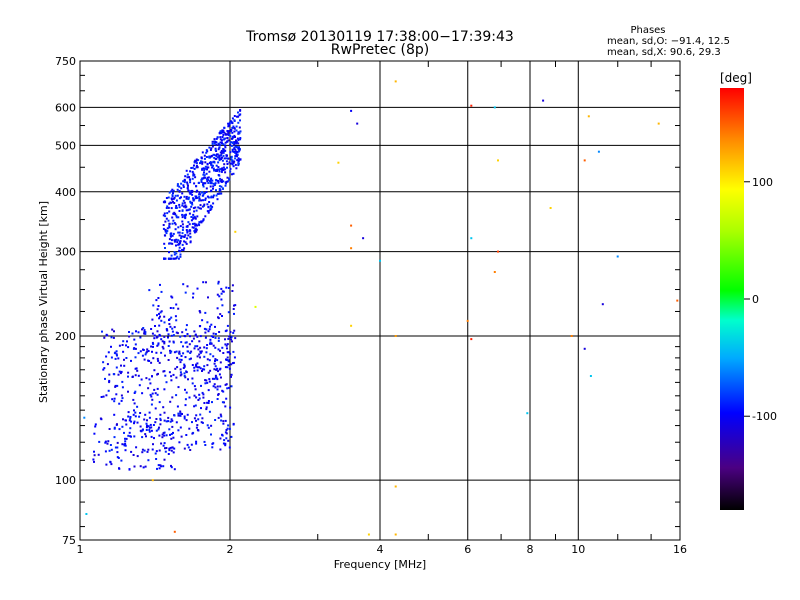 Image resolution: width=800 pixels, height=600 pixels. What do you see at coordinates (380, 50) in the screenshot?
I see `chart-subtitle: RwPretec (8p)` at bounding box center [380, 50].